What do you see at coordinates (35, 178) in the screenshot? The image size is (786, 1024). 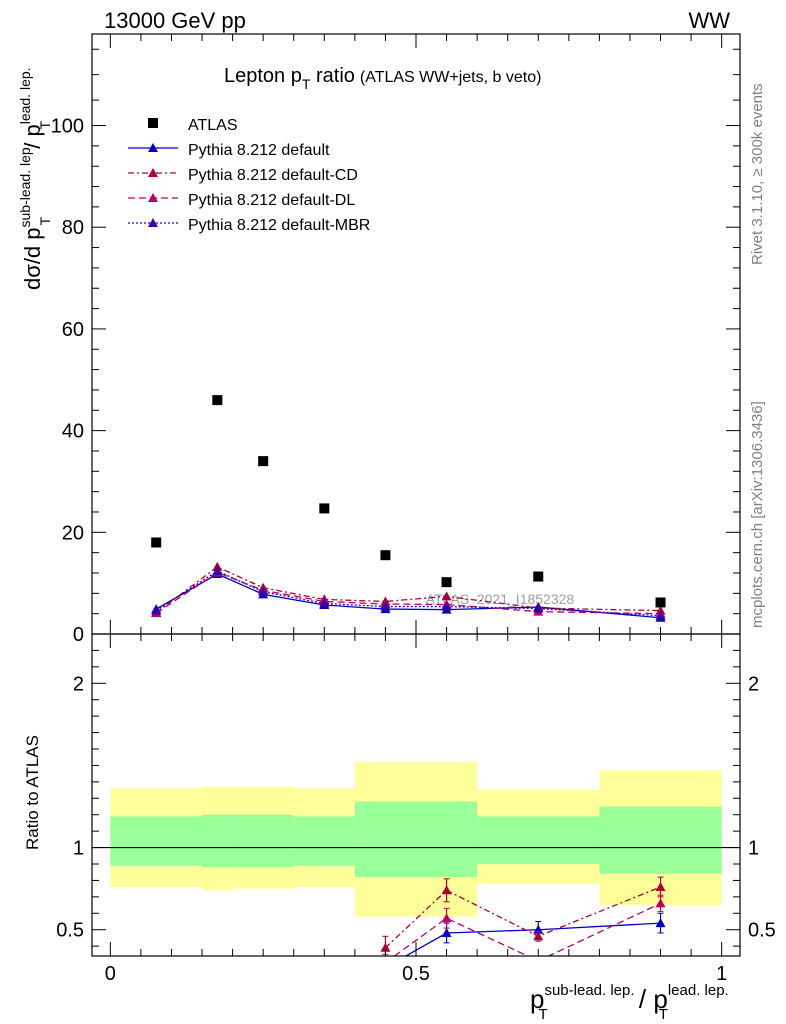 I see `main-y-axis-label: dσ/d psub-lead. lep. T / plead. lep.T` at bounding box center [35, 178].